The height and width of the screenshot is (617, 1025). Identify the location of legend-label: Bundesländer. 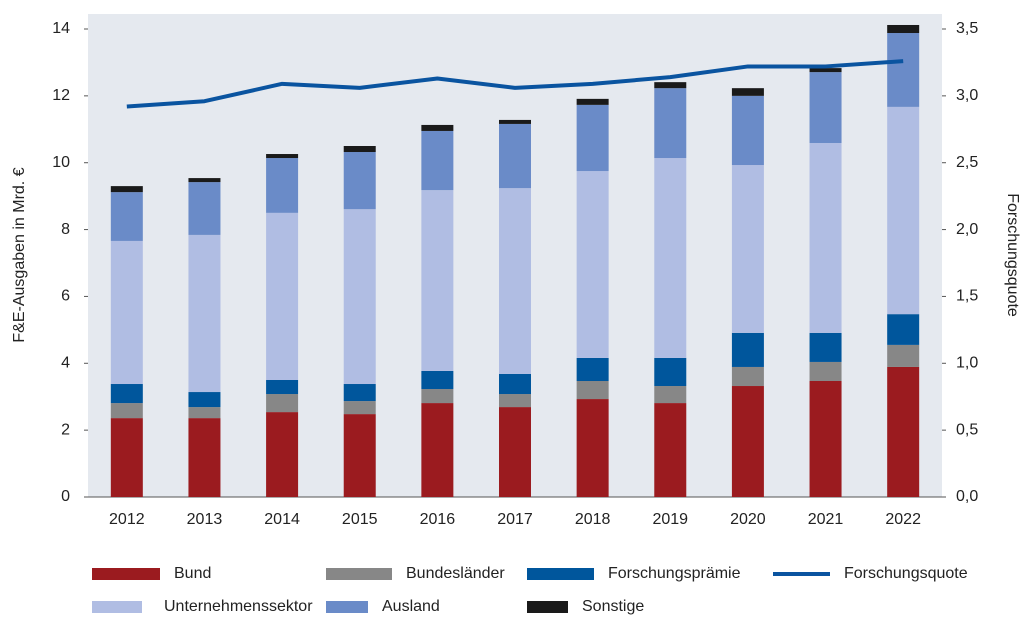
(455, 573).